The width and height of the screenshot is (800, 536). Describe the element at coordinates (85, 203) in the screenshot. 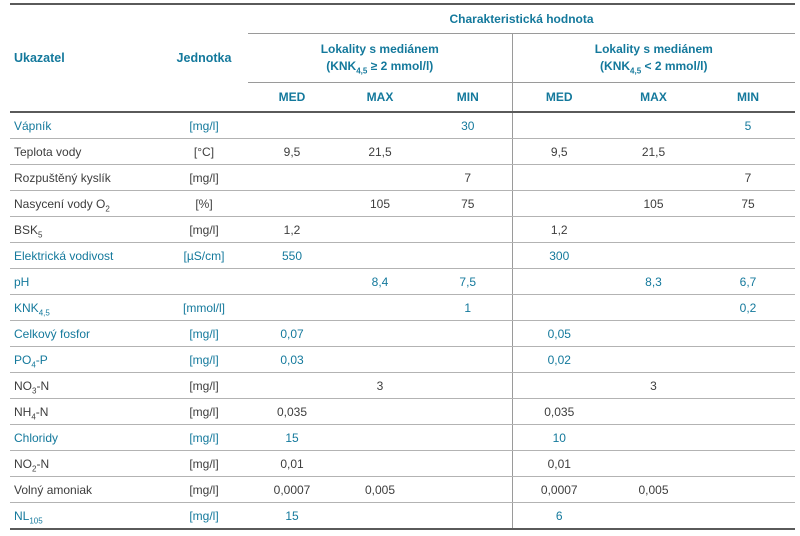

I see `indicator-cell: Nasycení vody O2` at that location.